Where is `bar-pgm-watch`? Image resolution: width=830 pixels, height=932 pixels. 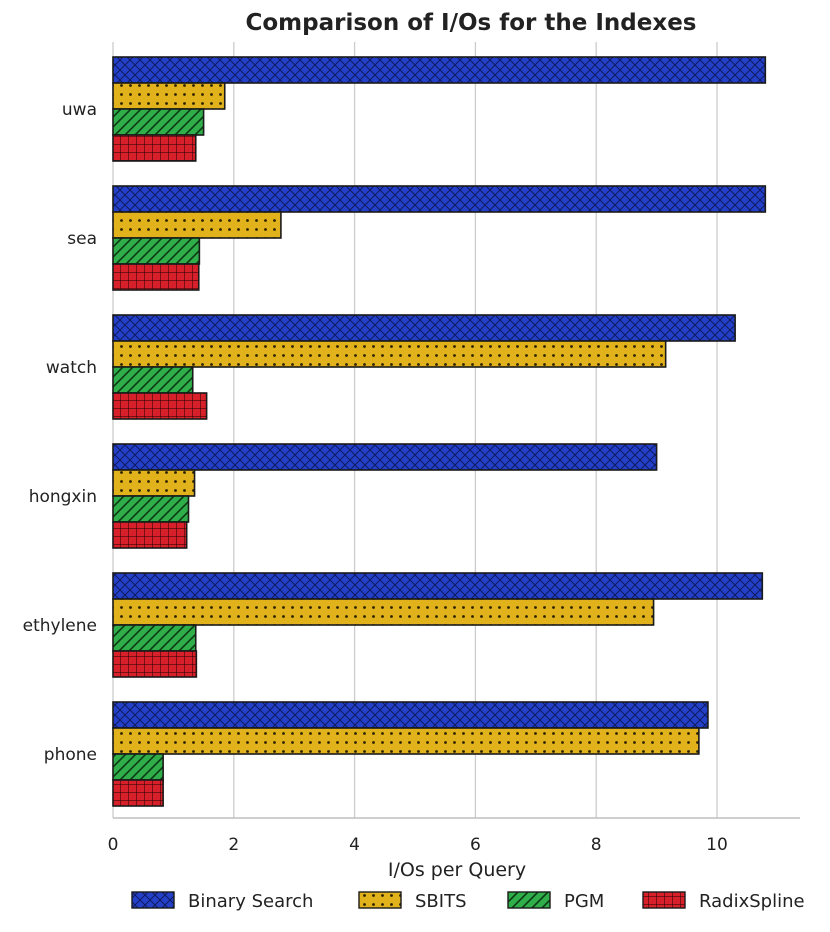 bar-pgm-watch is located at coordinates (153, 380).